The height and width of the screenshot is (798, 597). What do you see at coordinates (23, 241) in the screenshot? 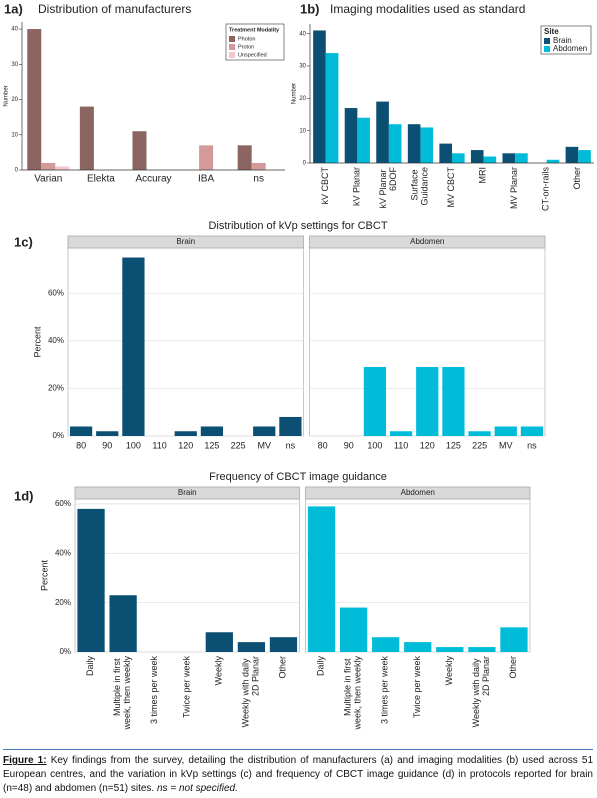
I see `panel-label: 1c)` at bounding box center [23, 241].